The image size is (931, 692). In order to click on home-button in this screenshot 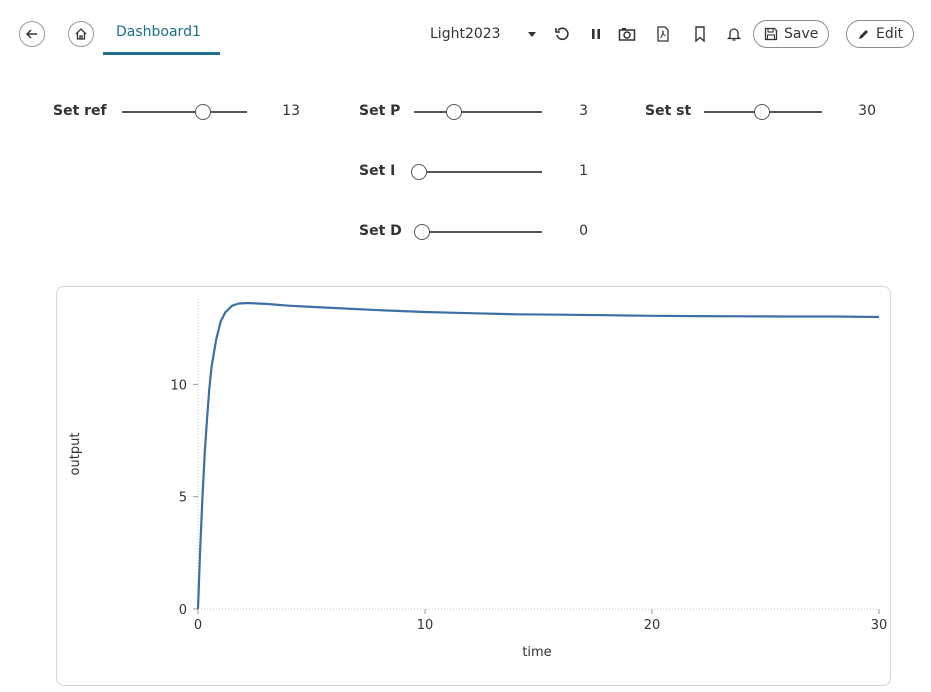, I will do `click(81, 34)`.